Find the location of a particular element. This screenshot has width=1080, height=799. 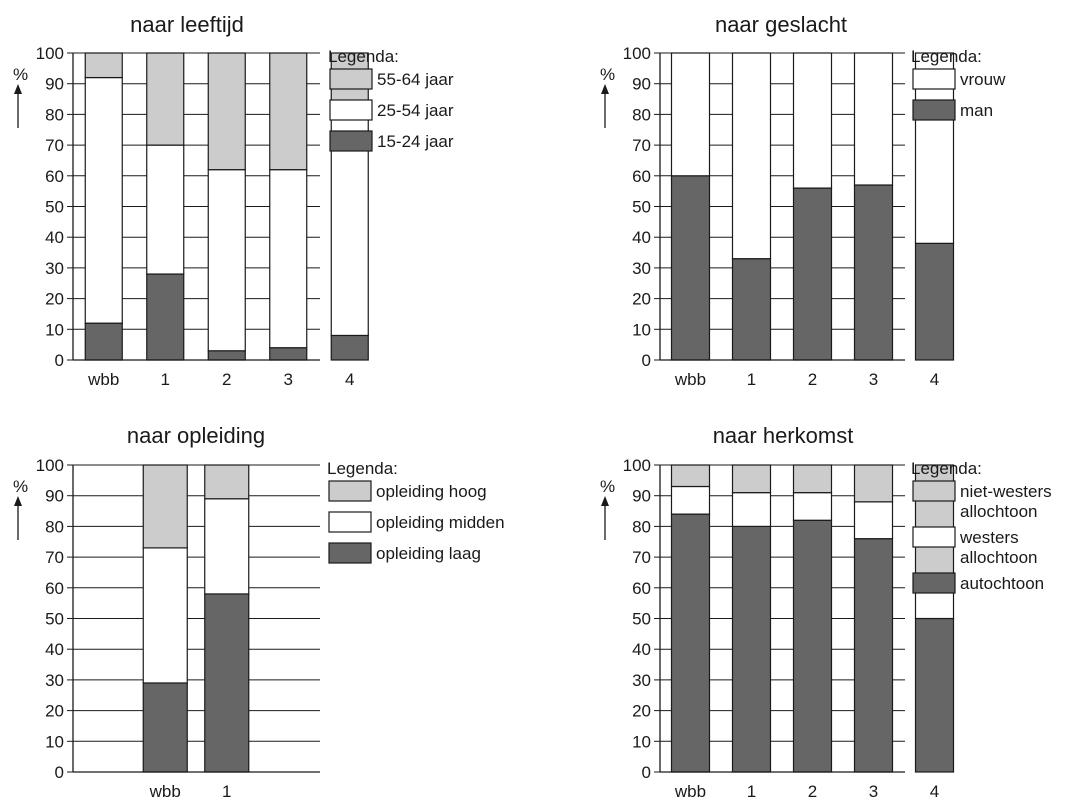

legend-label: 25-54 jaar is located at coordinates (415, 110).